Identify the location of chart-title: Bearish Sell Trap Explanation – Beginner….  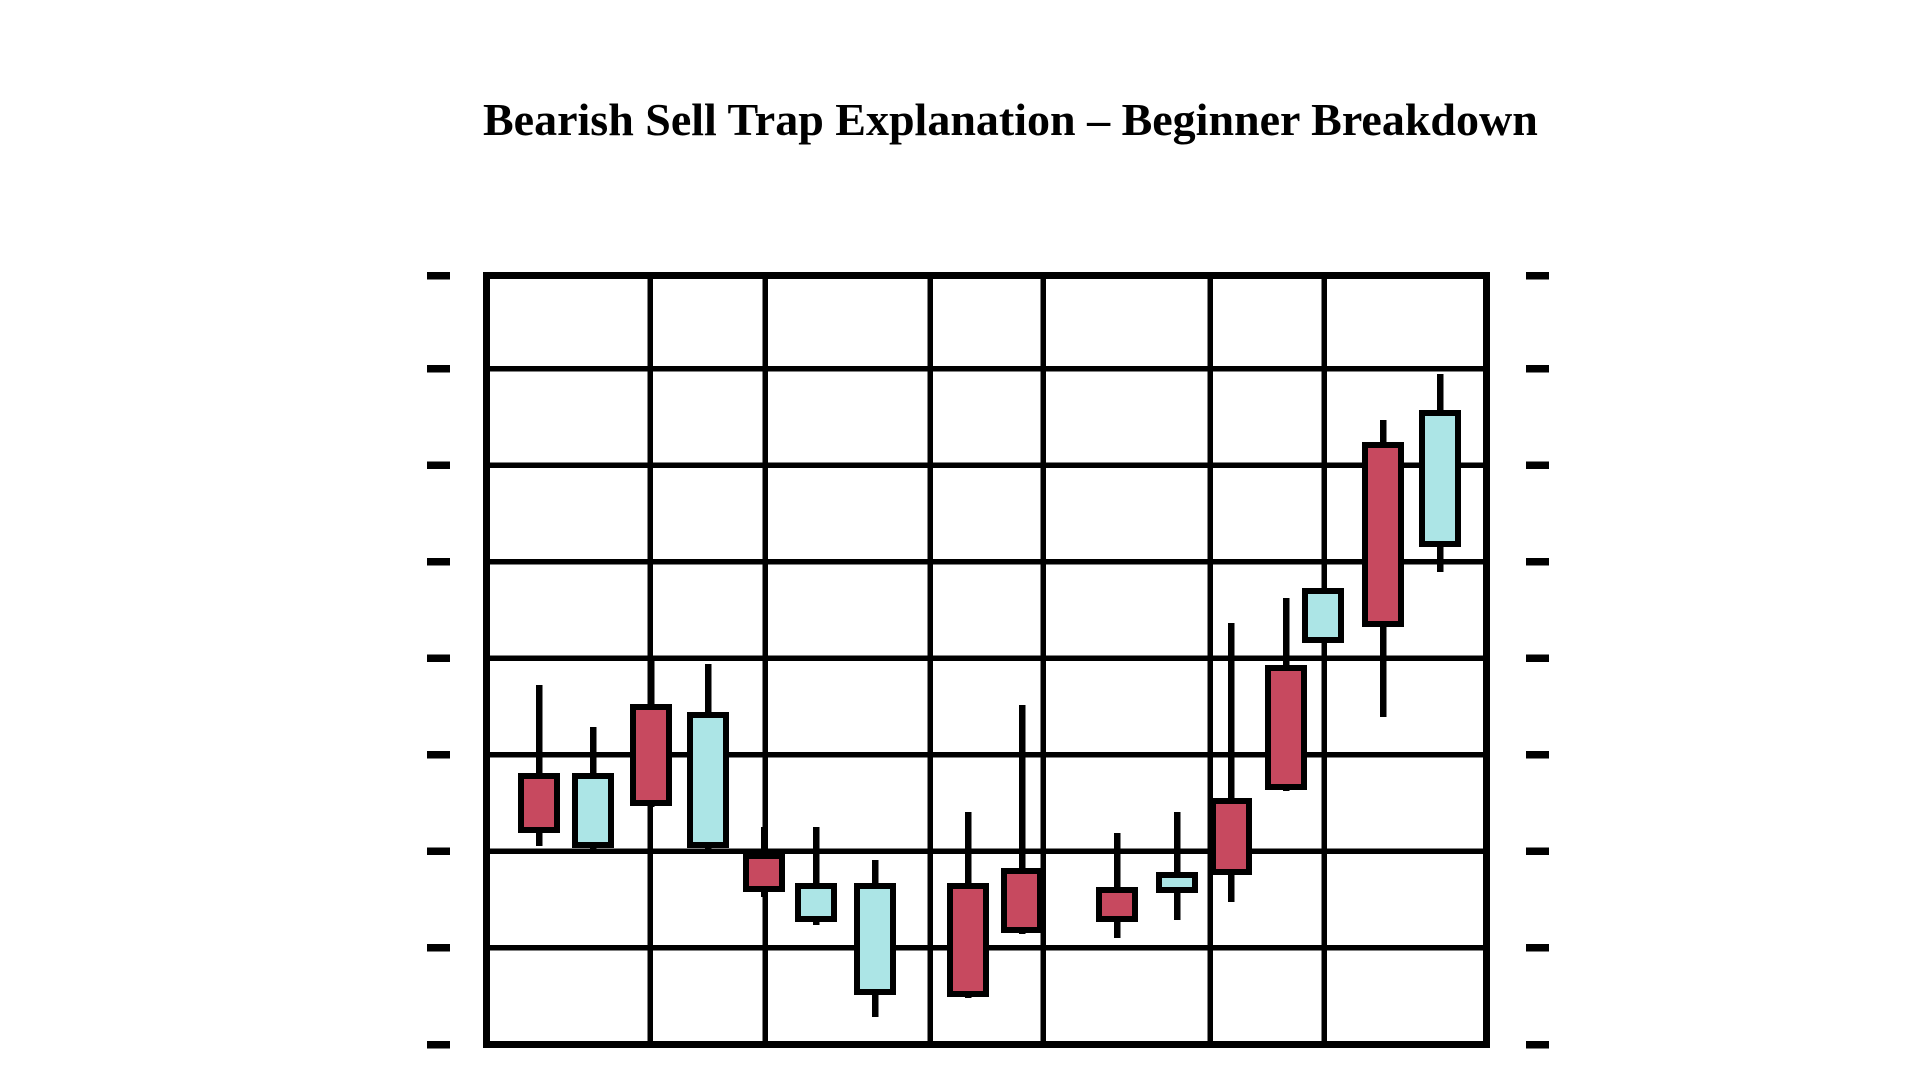
(1010, 119).